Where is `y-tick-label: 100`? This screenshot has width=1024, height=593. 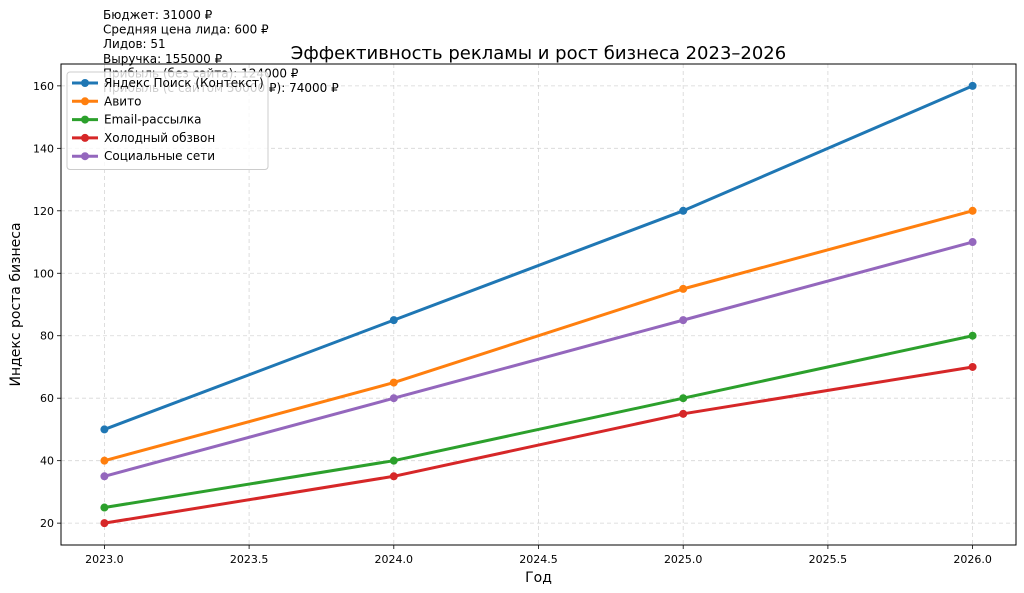
y-tick-label: 100 is located at coordinates (43, 273).